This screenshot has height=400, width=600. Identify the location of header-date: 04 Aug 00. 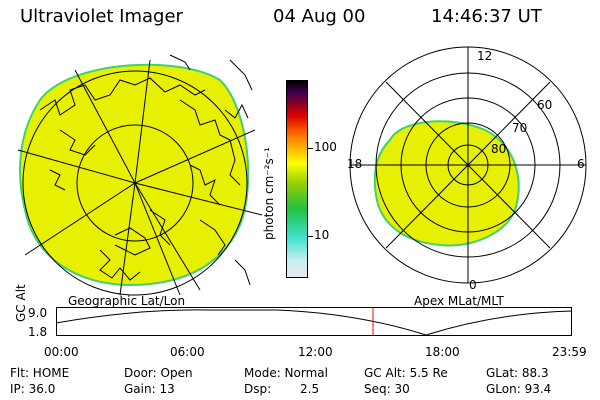
(319, 16).